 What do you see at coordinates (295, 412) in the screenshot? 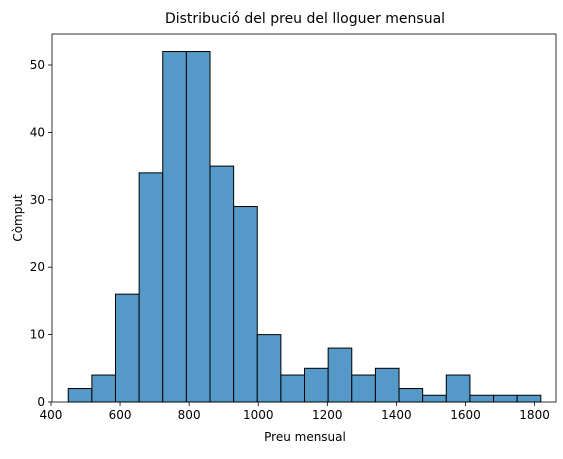
I see `x-axis-ticks: 400 600 800 1000 1200 1400 1600 1800` at bounding box center [295, 412].